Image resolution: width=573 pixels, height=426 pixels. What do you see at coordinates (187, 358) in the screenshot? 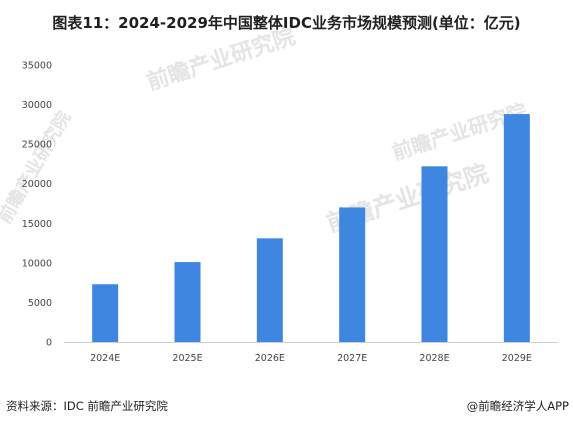
I see `x-tick-label: 2025E` at bounding box center [187, 358].